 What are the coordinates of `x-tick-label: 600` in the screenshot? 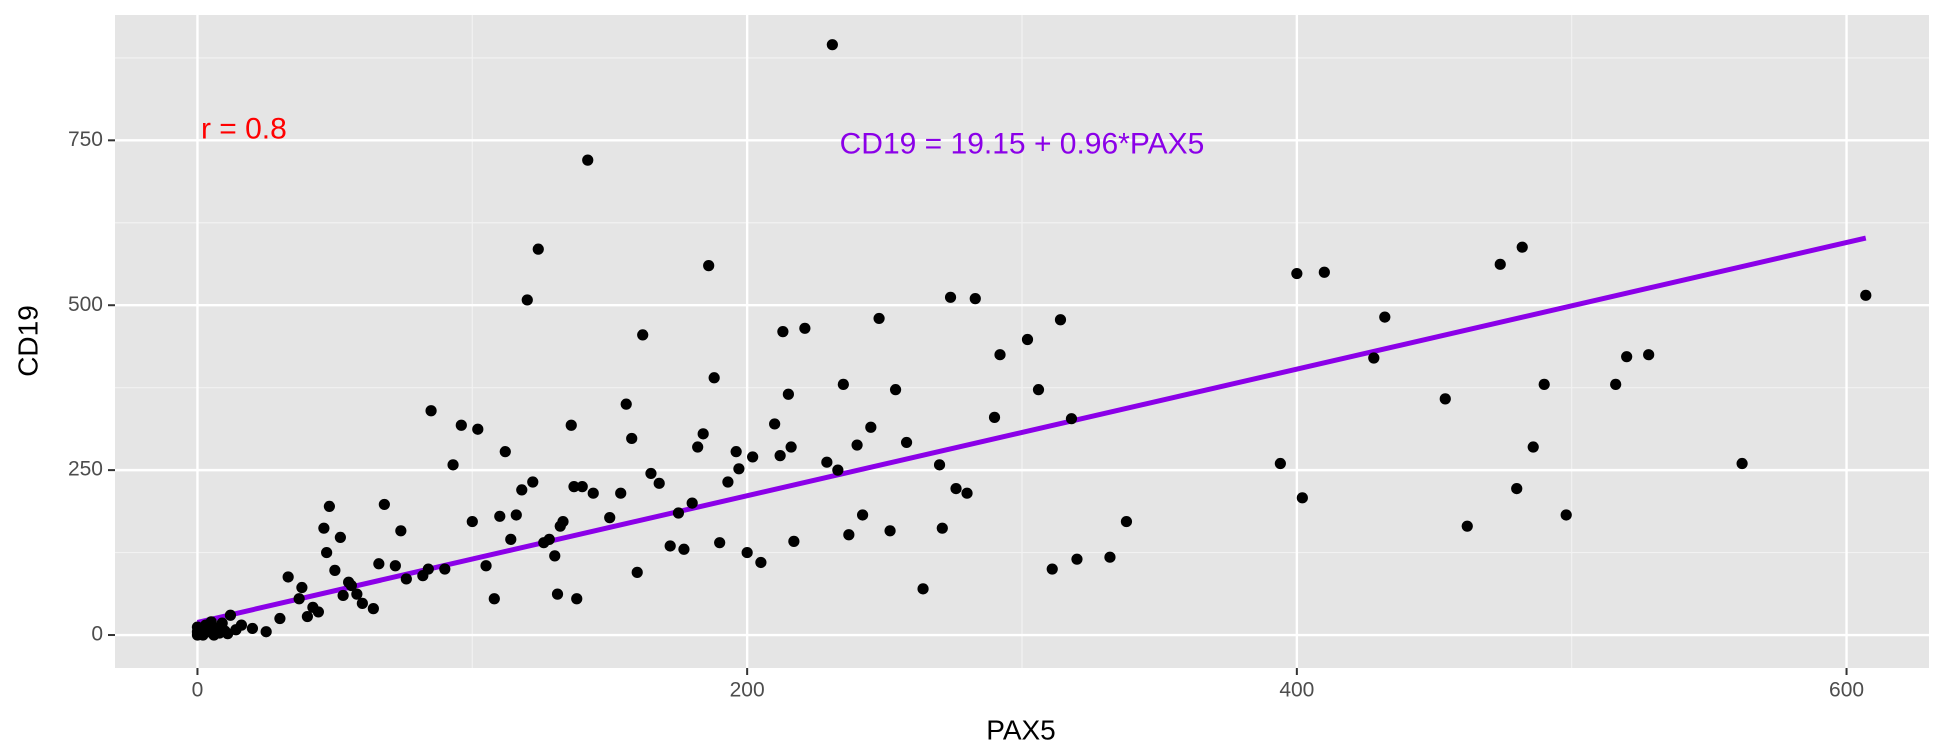 It's located at (1846, 690).